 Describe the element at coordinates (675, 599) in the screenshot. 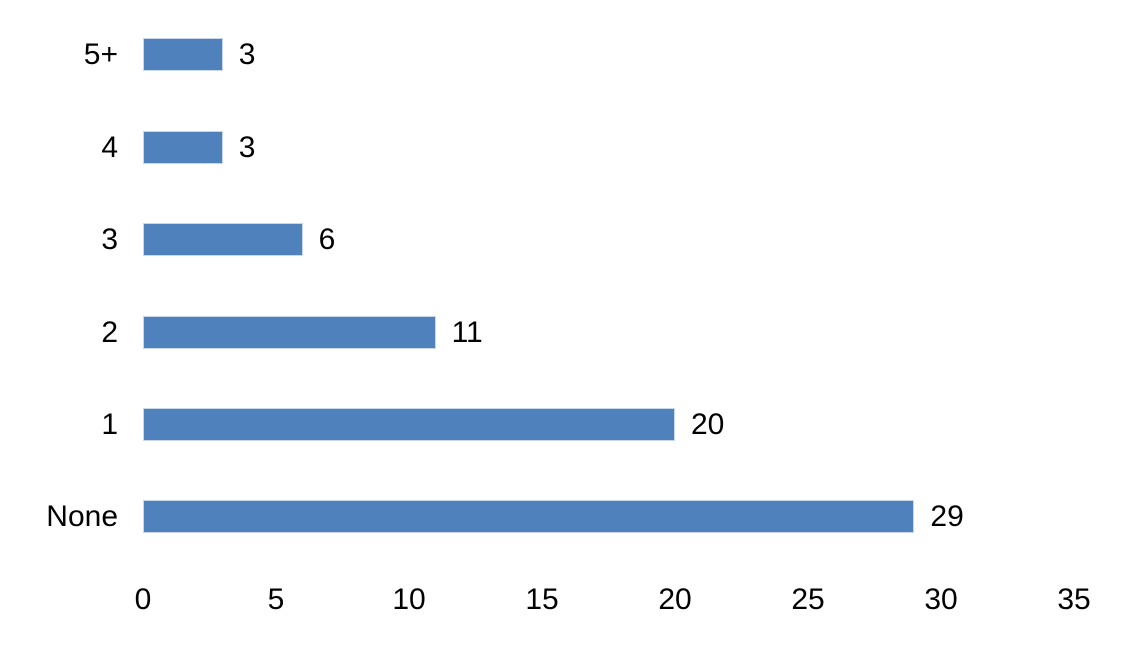

I see `x-axis-tick: 20` at that location.